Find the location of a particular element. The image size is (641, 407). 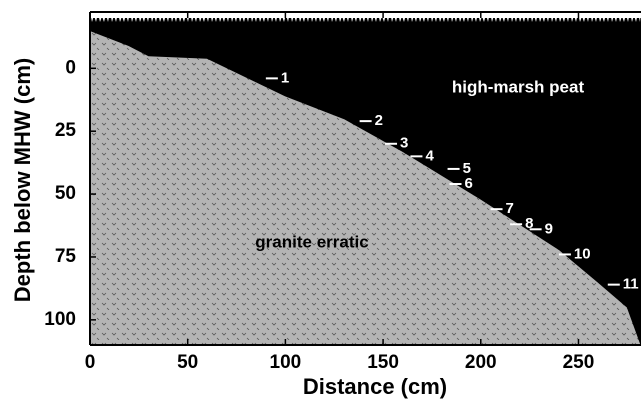

sample-label: 6 is located at coordinates (469, 183).